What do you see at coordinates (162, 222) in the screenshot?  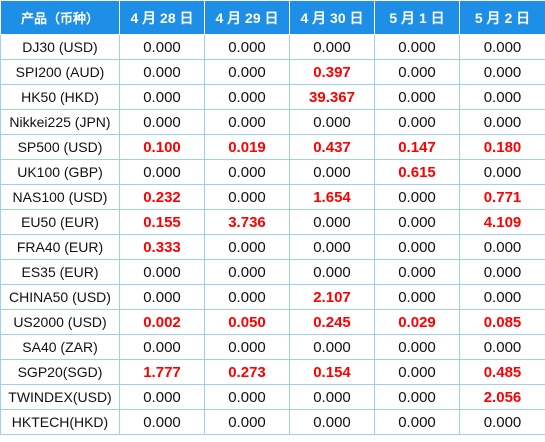 I see `dividend-value-cell-highlighted: 0.155` at bounding box center [162, 222].